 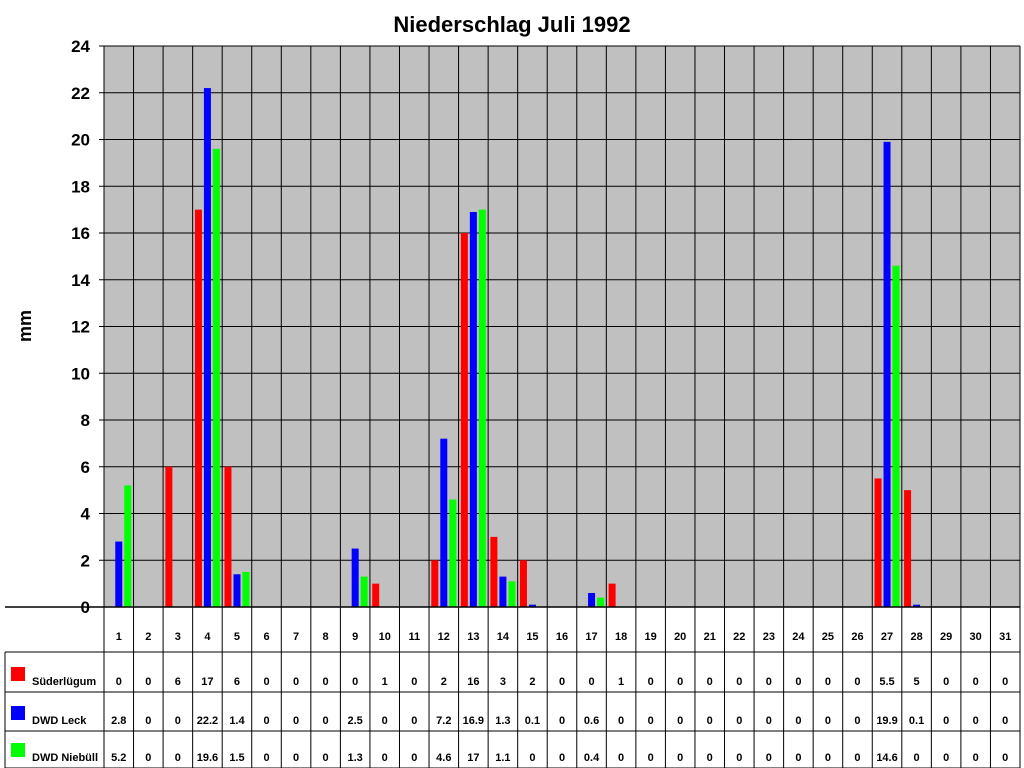 What do you see at coordinates (886, 682) in the screenshot?
I see `data-table-cell: 5.5` at bounding box center [886, 682].